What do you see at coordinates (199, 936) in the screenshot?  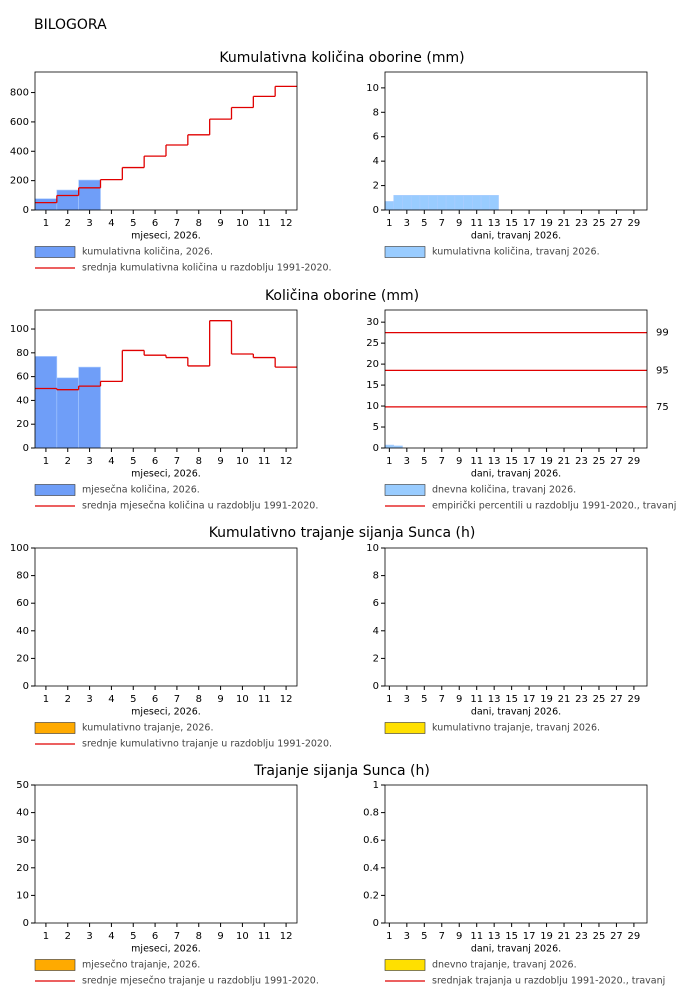 I see `x-tick-label: 8` at bounding box center [199, 936].